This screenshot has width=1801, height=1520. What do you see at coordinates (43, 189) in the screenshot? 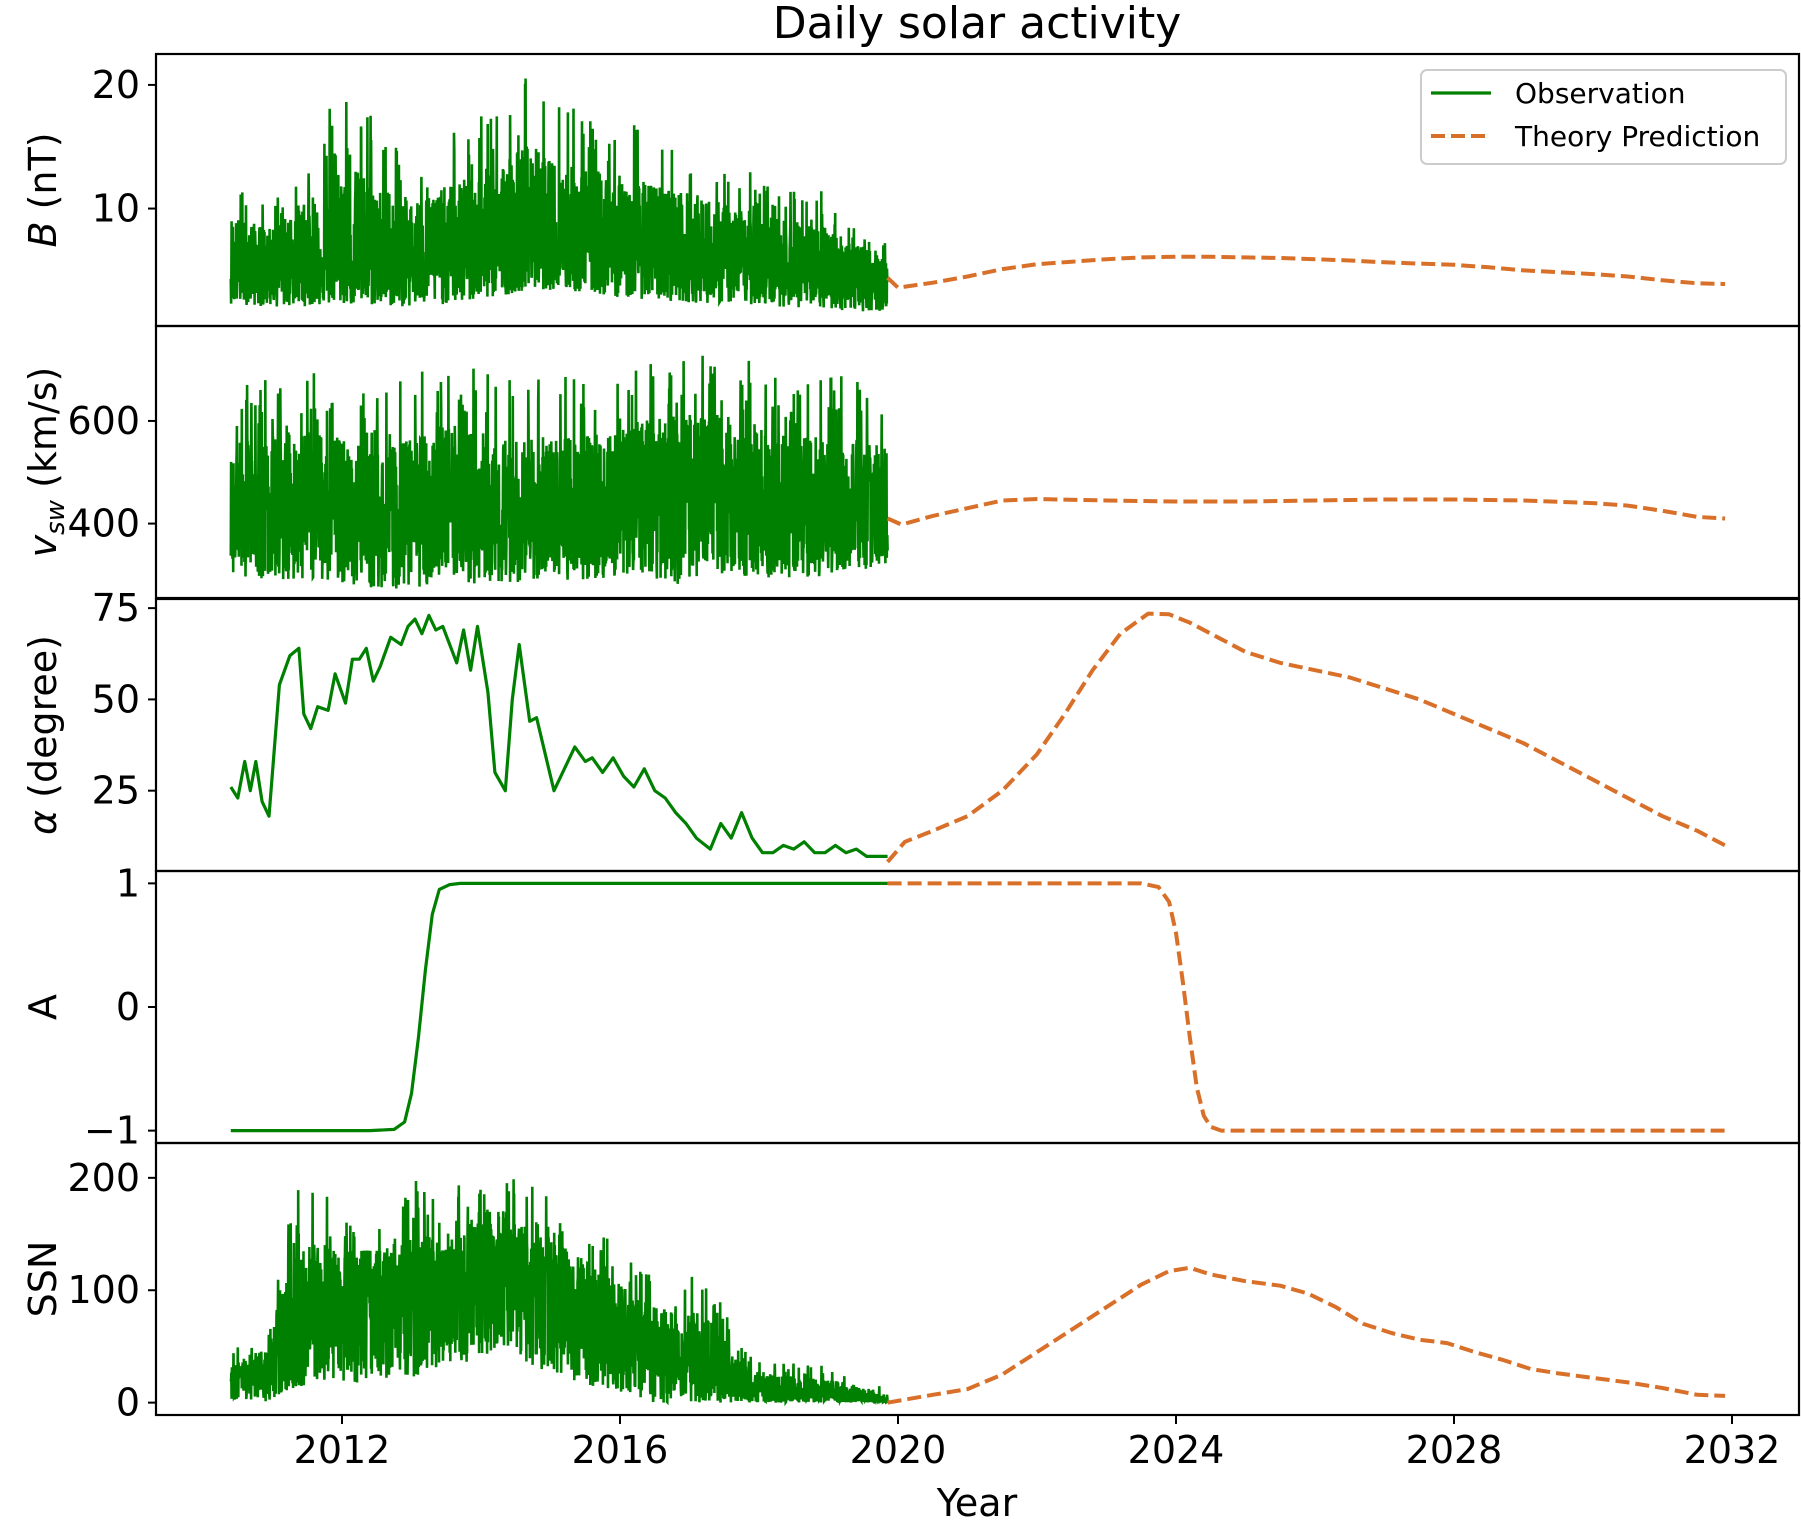
I see `y-axis-label-B: B (nT)` at bounding box center [43, 189].